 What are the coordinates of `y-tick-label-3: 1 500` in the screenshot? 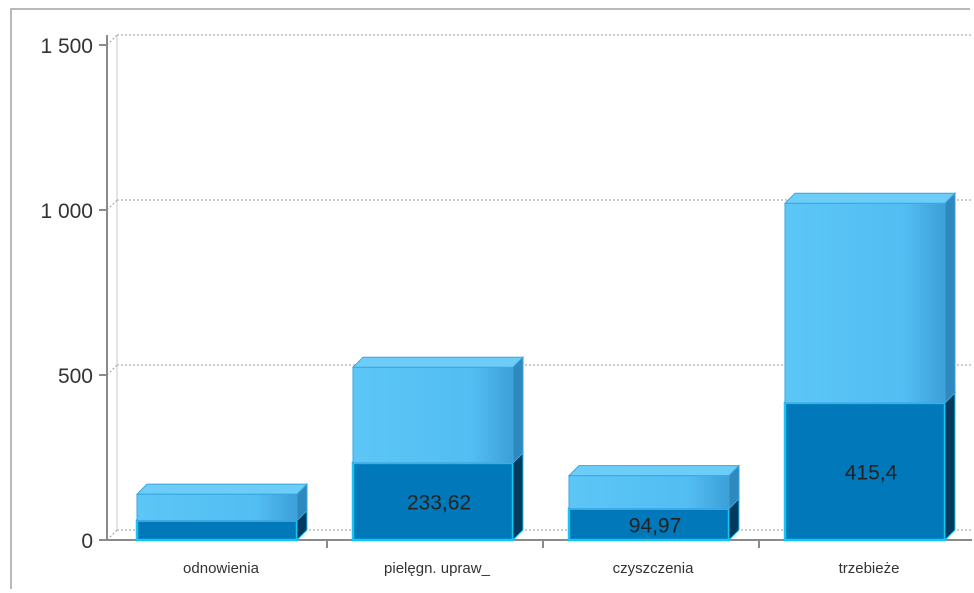 It's located at (66, 46).